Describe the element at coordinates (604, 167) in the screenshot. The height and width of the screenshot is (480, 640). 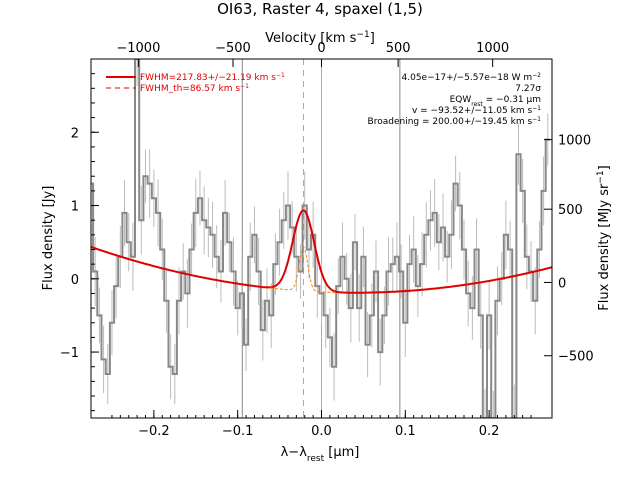
I see `right-axis-label-end: ]` at that location.